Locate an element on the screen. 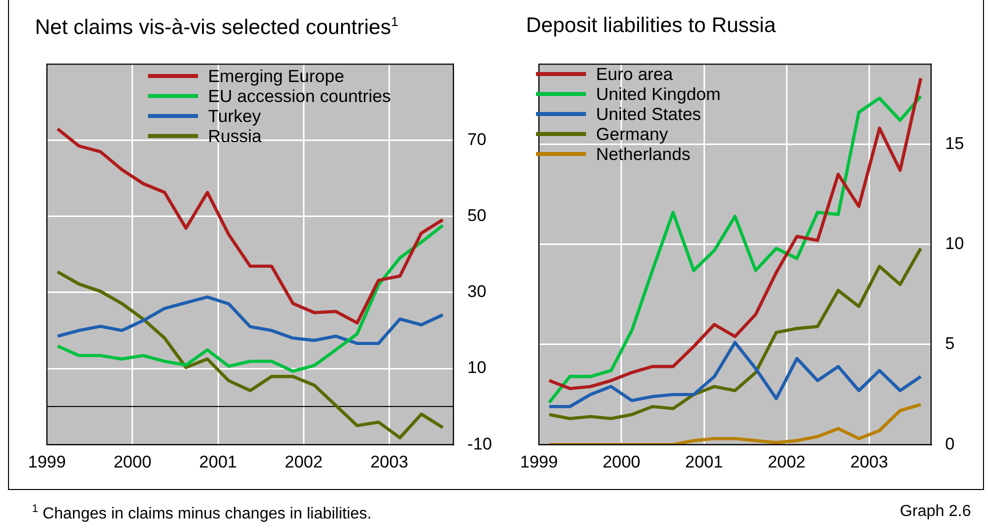 This screenshot has height=528, width=988. legend-label: United Kingdom is located at coordinates (658, 94).